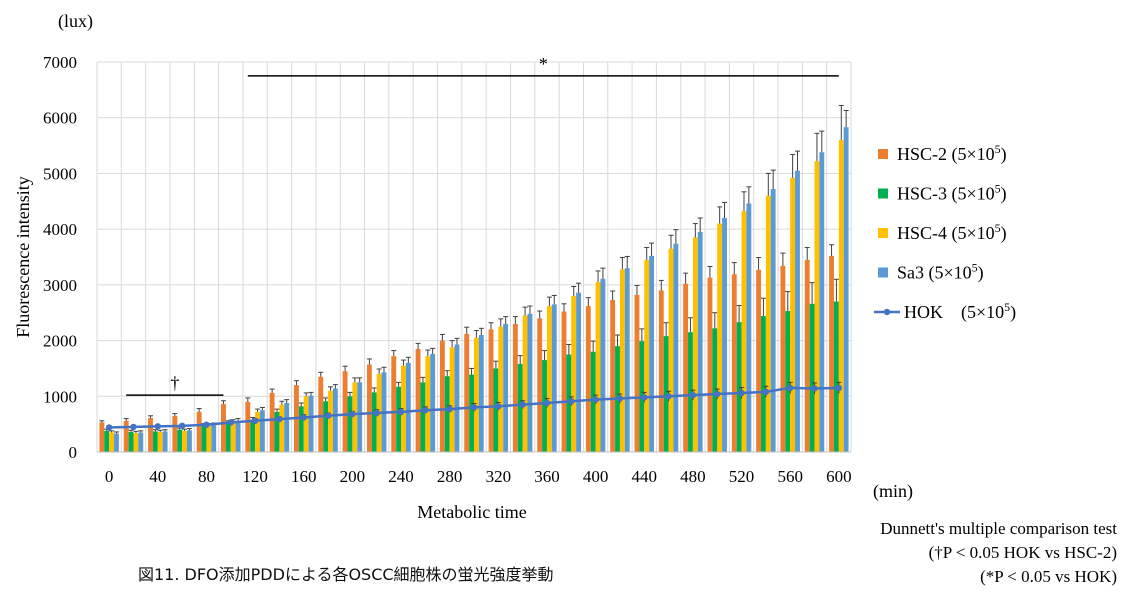  I want to click on legend-label: HOK (5×105), so click(960, 311).